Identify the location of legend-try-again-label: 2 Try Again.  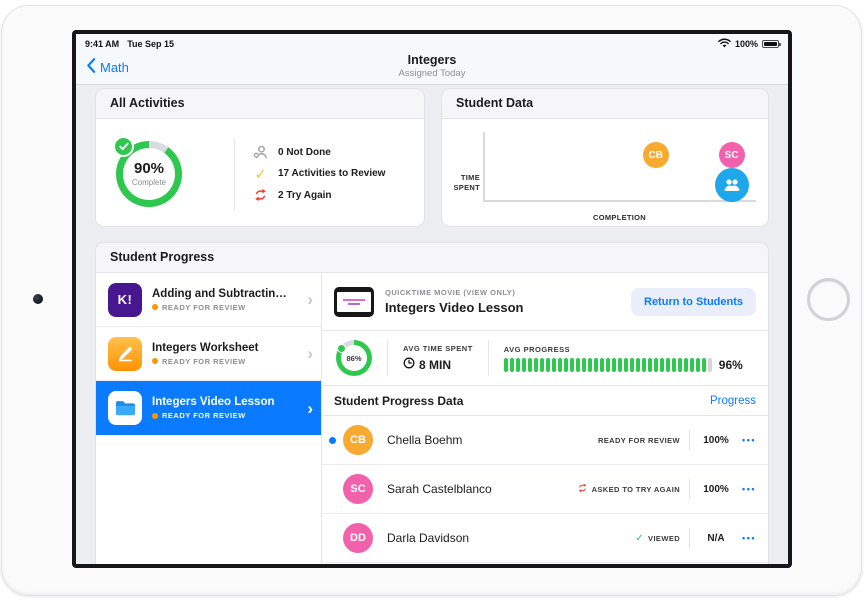
(305, 195).